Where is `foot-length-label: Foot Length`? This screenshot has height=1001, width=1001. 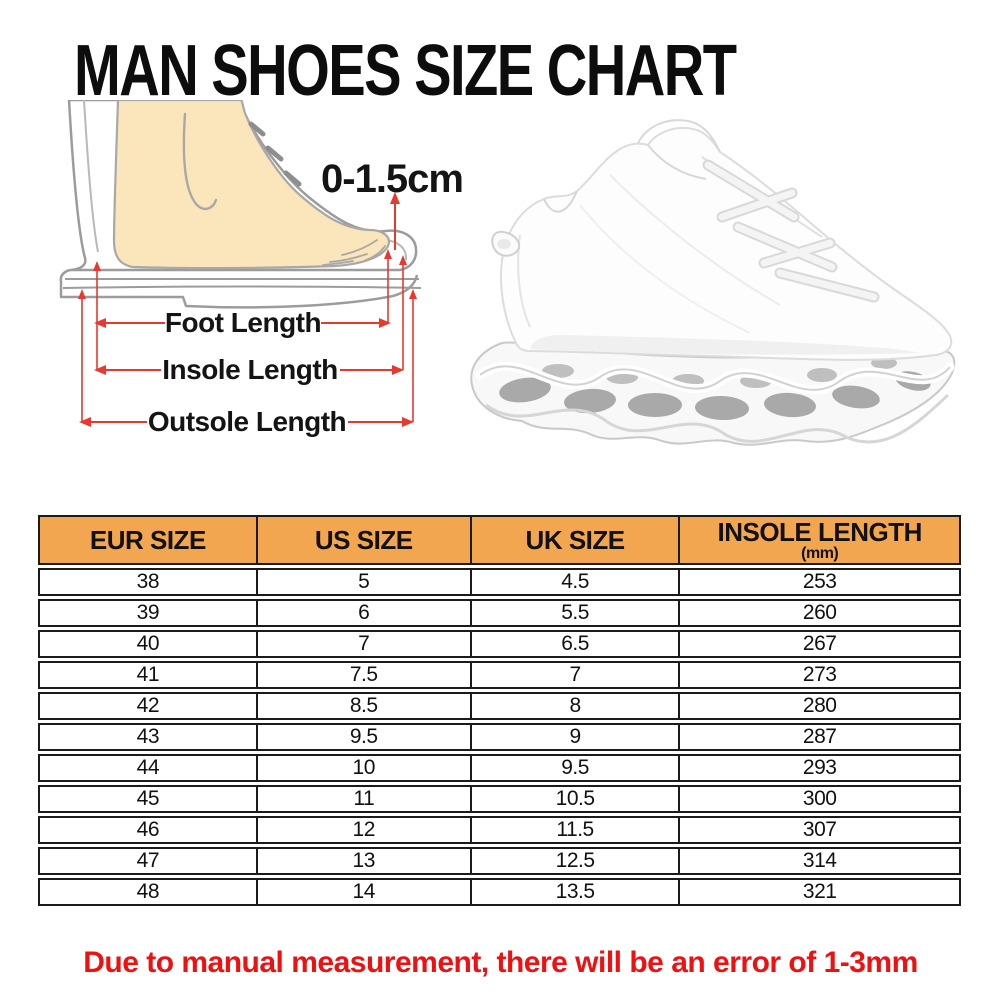 foot-length-label: Foot Length is located at coordinates (243, 322).